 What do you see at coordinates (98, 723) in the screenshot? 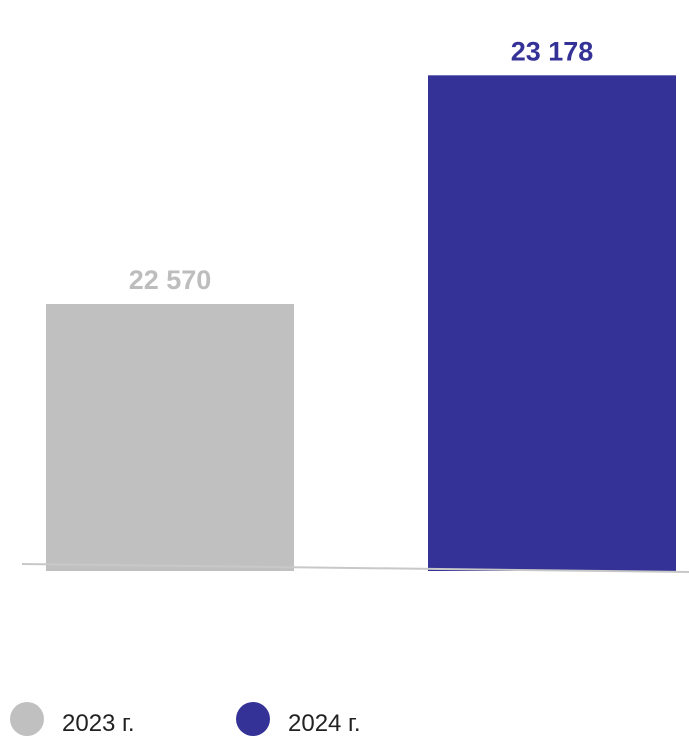
I see `legend-label-2023: 2023 г.` at bounding box center [98, 723].